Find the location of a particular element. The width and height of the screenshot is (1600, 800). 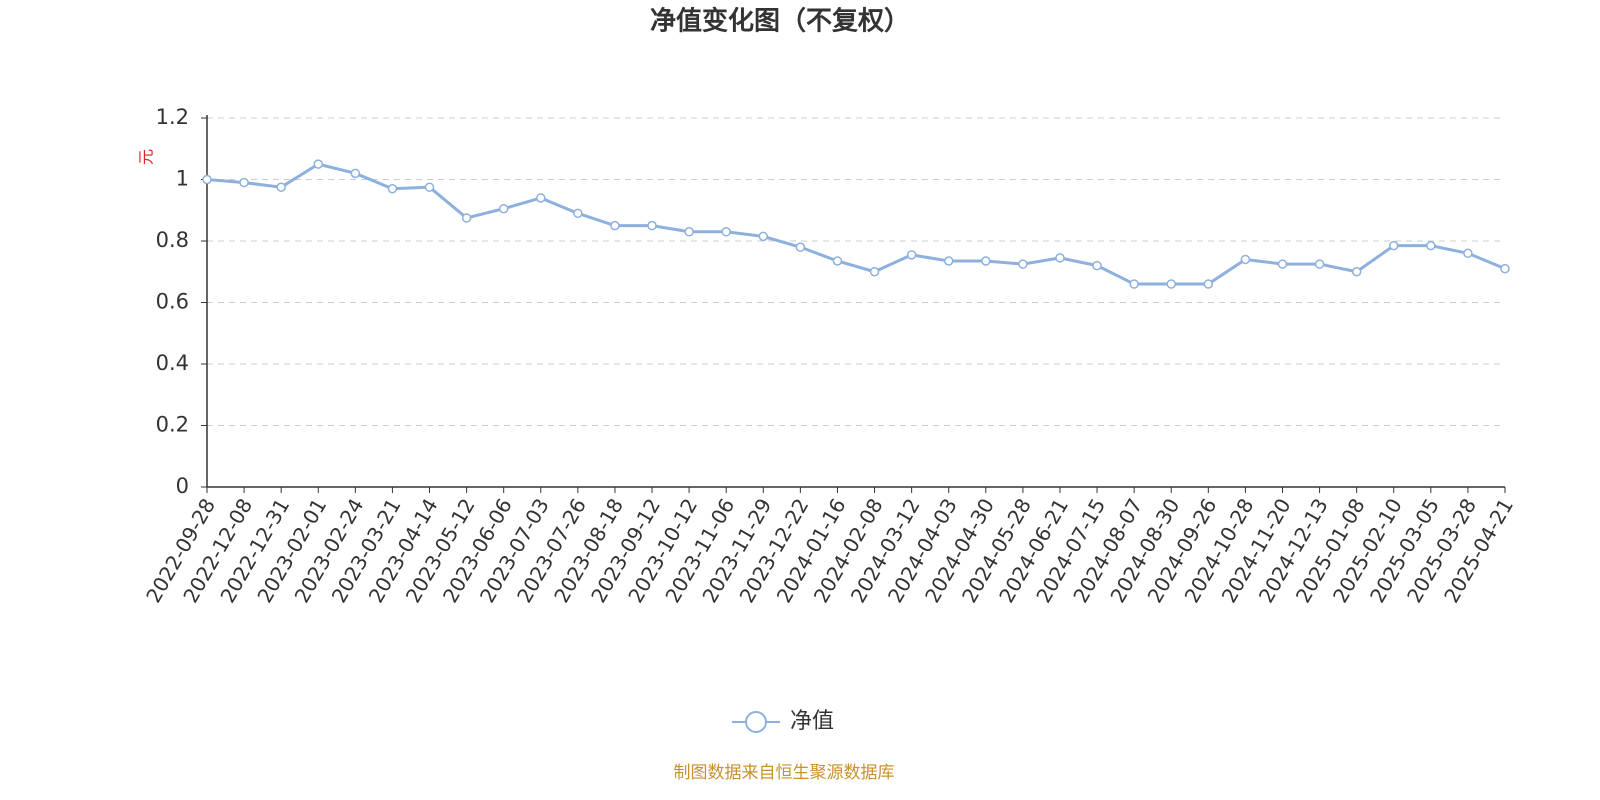

y-tick-label: 0.8 is located at coordinates (172, 240).